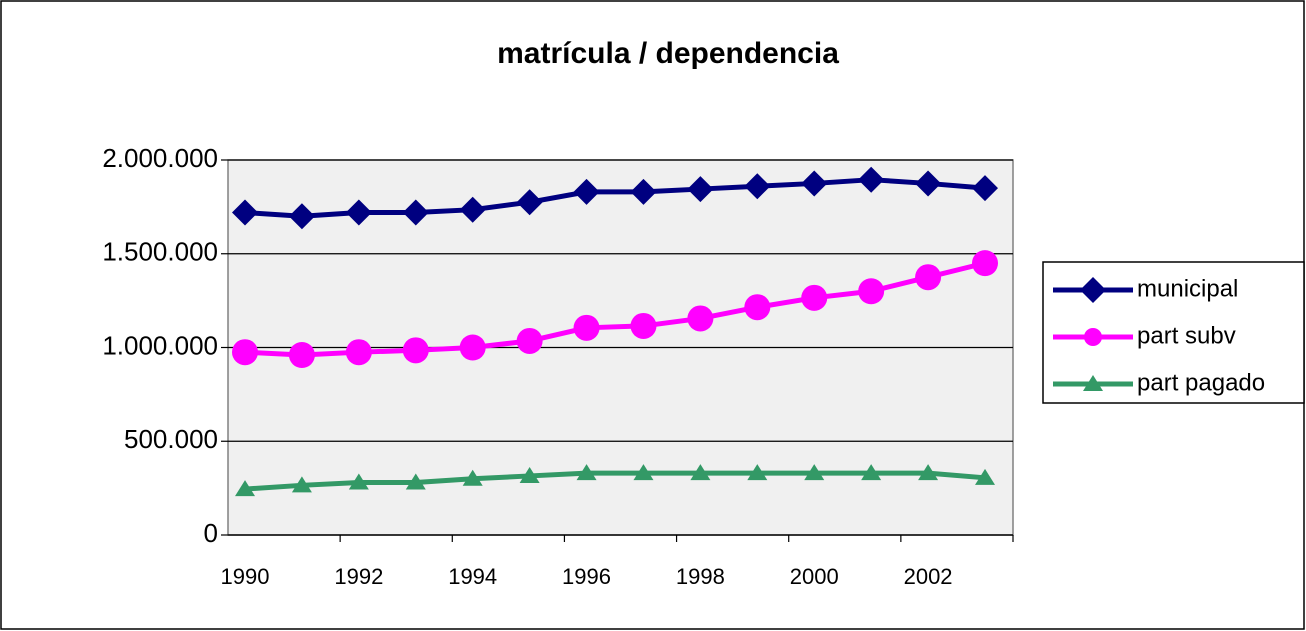 The width and height of the screenshot is (1306, 631). I want to click on legend-label: part subv, so click(1186, 335).